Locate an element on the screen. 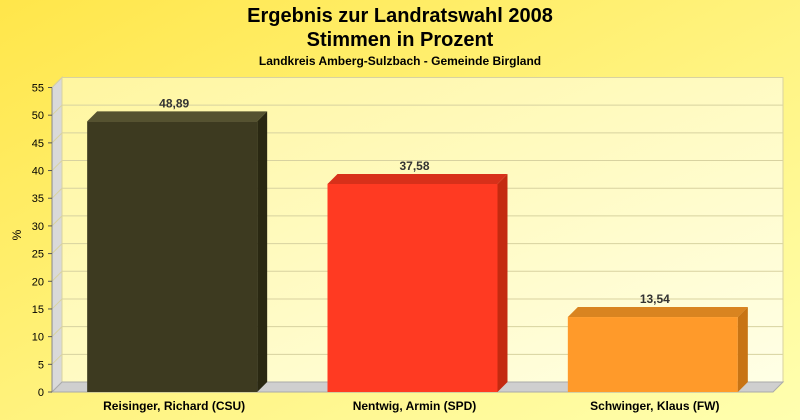  chart-title: Ergebnis zur Landratswahl 2008 is located at coordinates (400, 16).